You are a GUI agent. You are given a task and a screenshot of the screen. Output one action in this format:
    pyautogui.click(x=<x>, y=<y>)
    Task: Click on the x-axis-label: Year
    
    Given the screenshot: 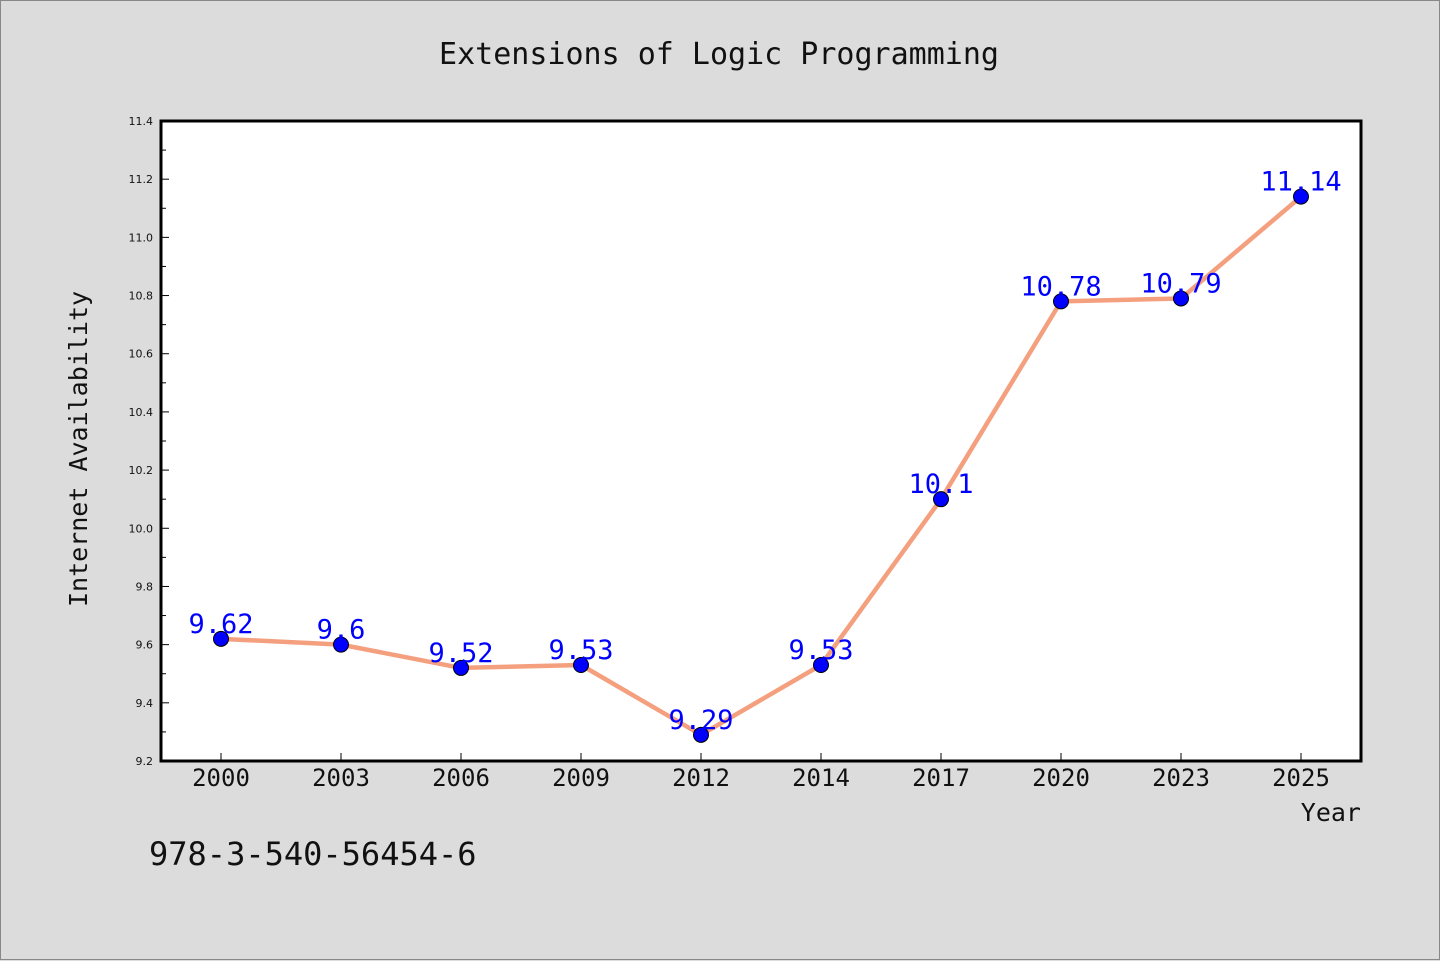 What is the action you would take?
    pyautogui.click(x=1331, y=812)
    